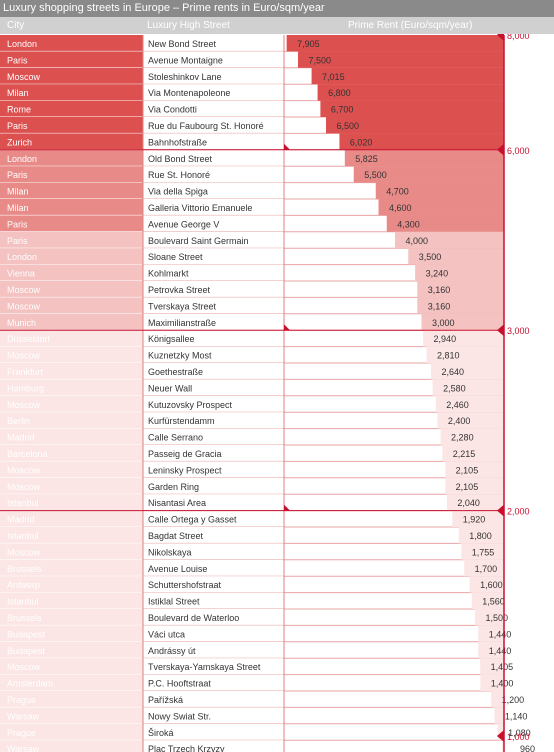 This screenshot has height=752, width=554. I want to click on rent-value-label: 2,460, so click(457, 405).